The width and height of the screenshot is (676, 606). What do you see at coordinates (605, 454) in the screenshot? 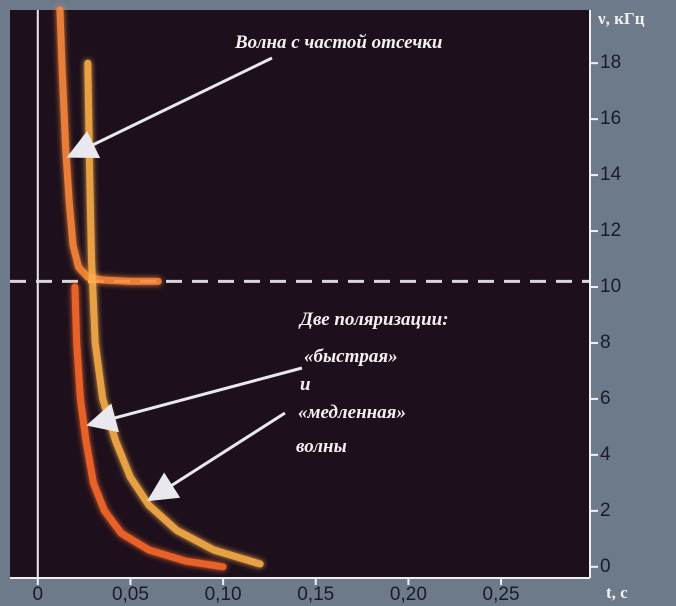
I see `y-tick-label: 4` at bounding box center [605, 454].